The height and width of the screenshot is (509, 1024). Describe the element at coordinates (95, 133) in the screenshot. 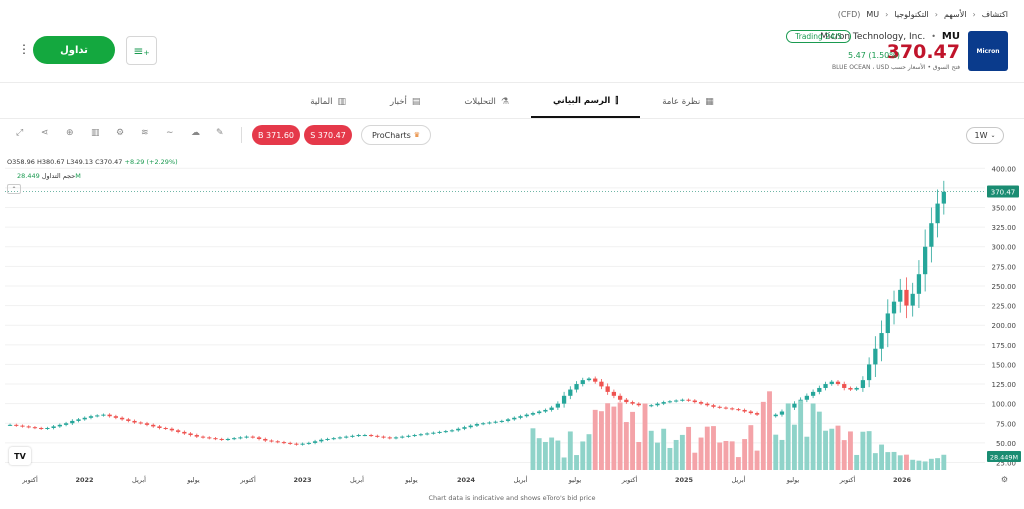

I see `indicator-icon: ▥` at that location.